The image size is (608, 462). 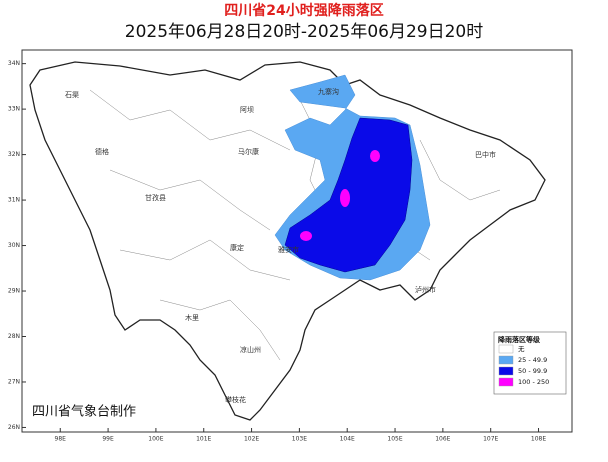 What do you see at coordinates (237, 247) in the screenshot?
I see `place-label: 康定` at bounding box center [237, 247].